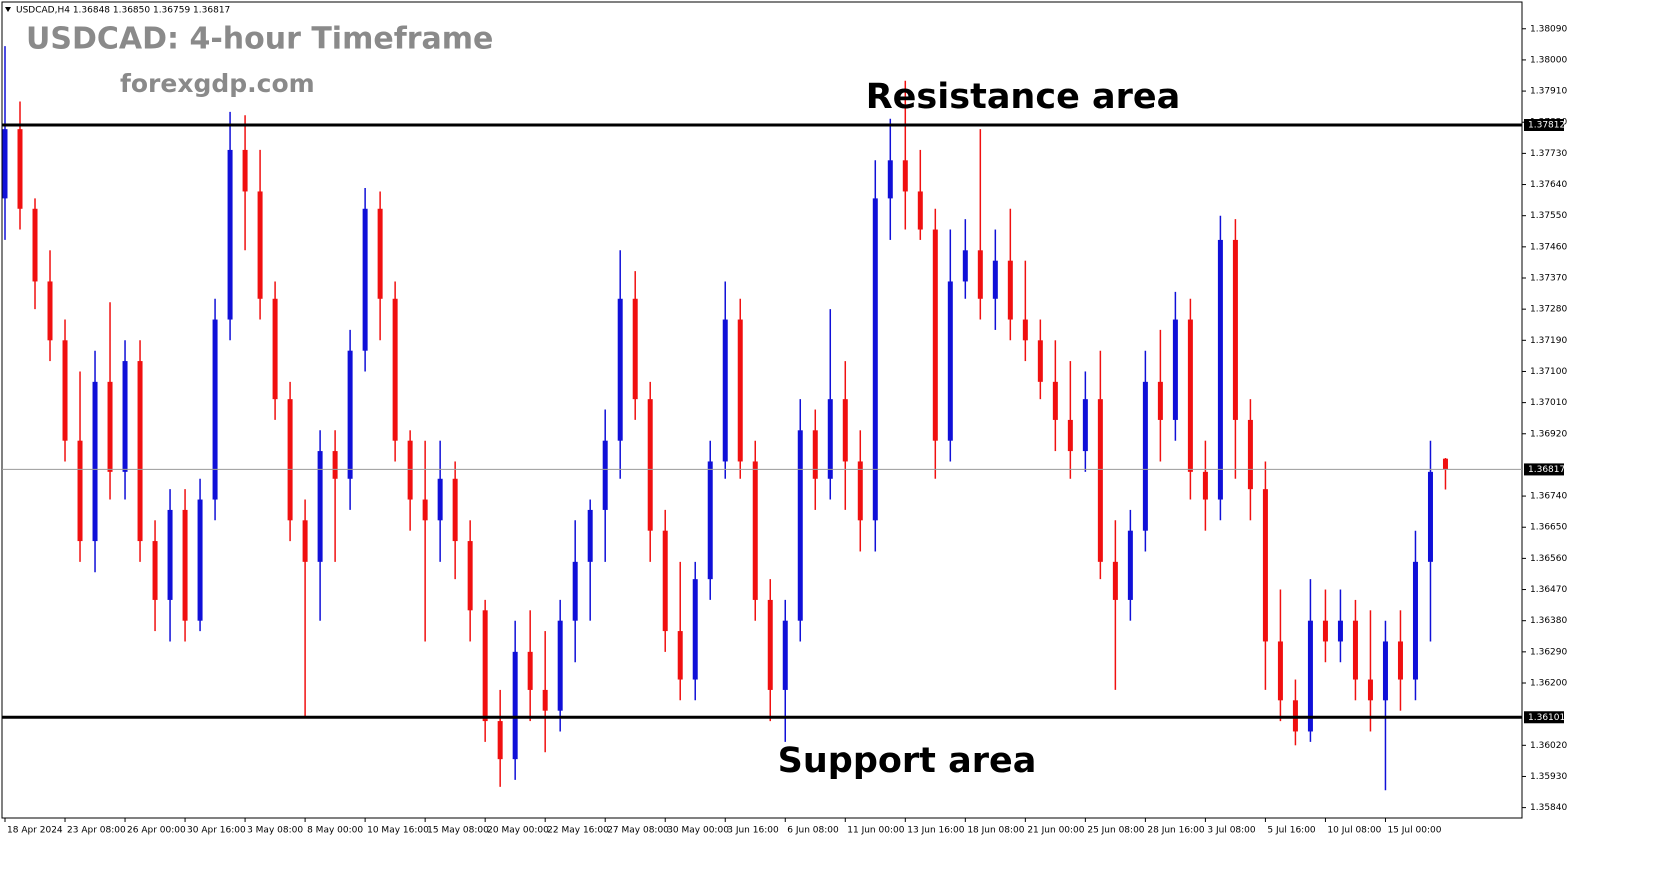  I want to click on x-tick-label: 6 Jun 08:00, so click(813, 831).